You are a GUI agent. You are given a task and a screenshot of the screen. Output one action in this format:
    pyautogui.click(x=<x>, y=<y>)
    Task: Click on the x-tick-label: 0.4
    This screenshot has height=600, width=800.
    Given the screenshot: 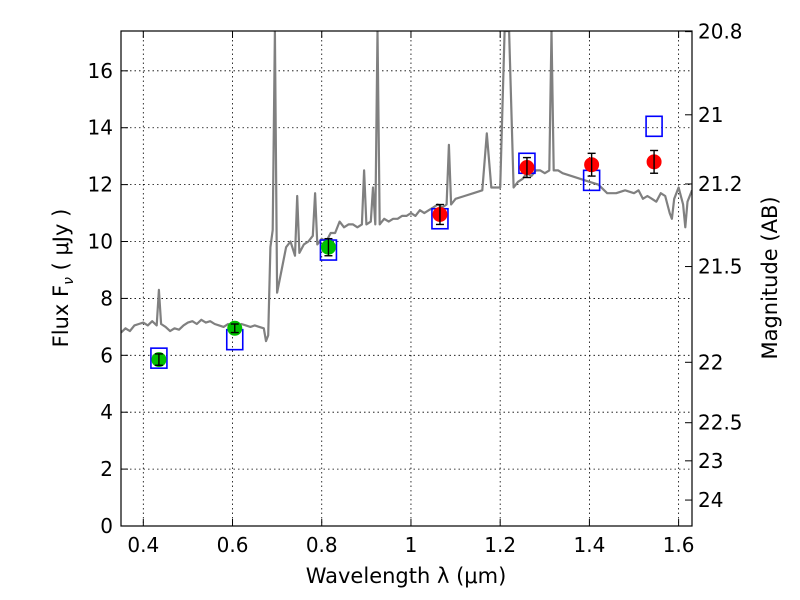 What is the action you would take?
    pyautogui.click(x=143, y=545)
    